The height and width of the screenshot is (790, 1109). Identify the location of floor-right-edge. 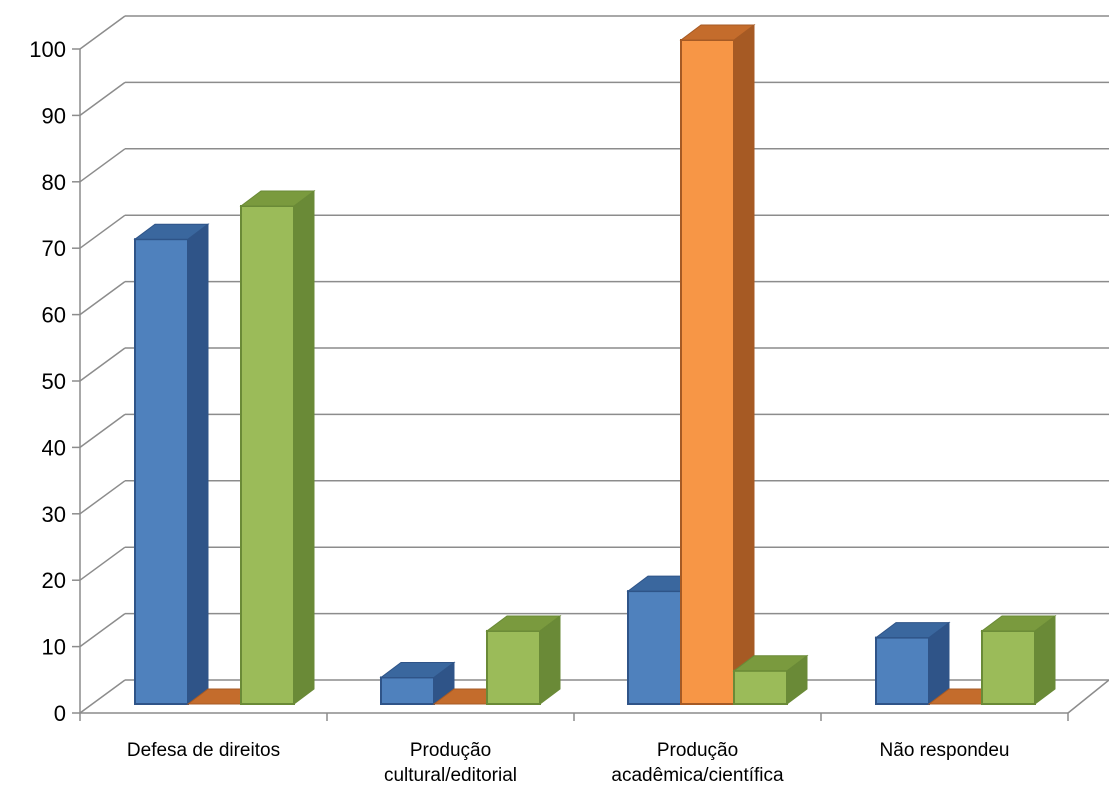
(1088, 696).